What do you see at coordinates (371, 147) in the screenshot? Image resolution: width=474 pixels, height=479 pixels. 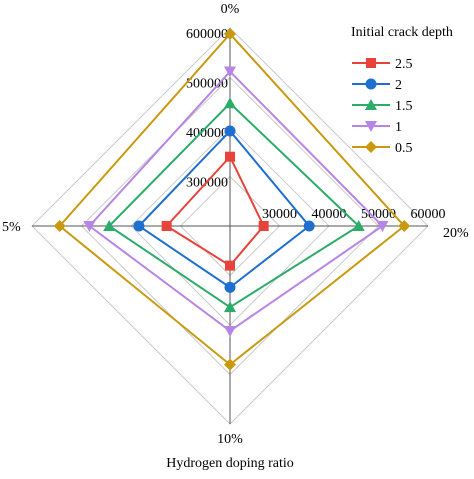 I see `legend-swatch-marker-0.5` at bounding box center [371, 147].